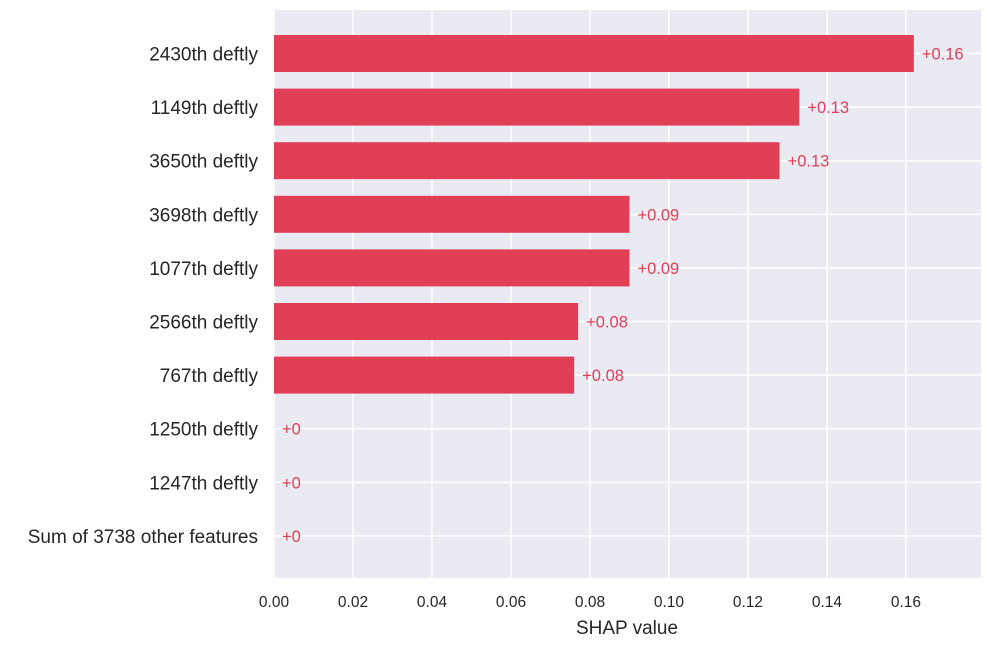  What do you see at coordinates (205, 108) in the screenshot?
I see `y-tick-label: 1149th deftly` at bounding box center [205, 108].